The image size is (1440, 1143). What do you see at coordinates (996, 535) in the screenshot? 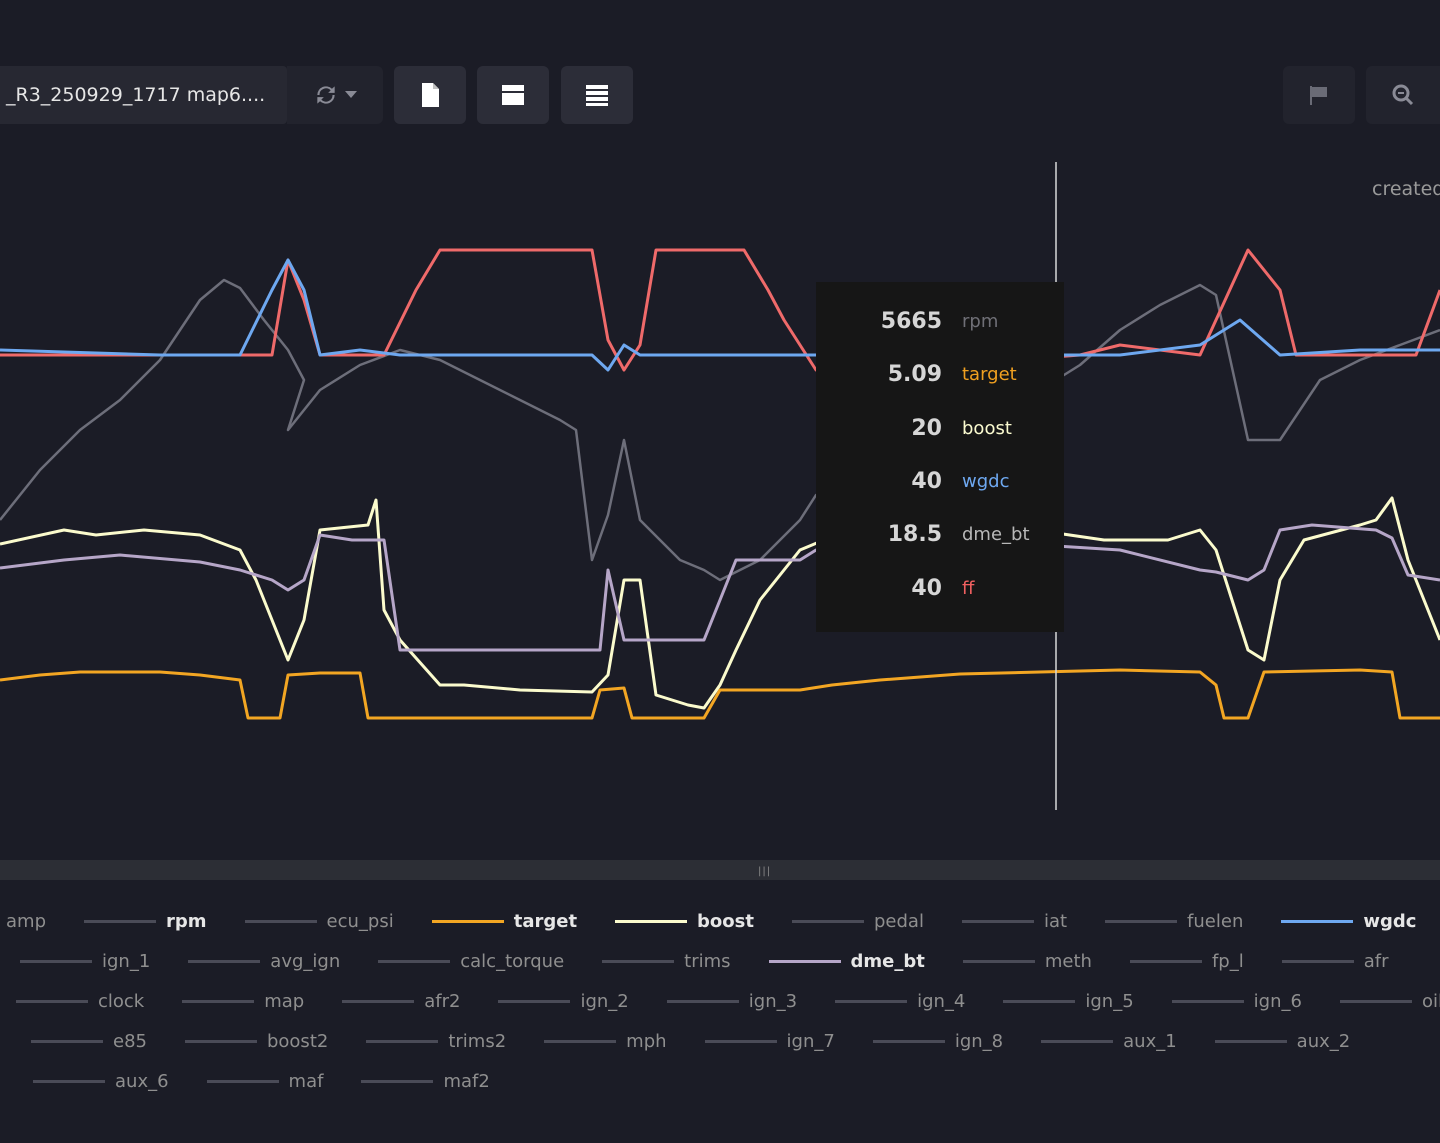
I see `tooltip-series-name: dme_bt` at bounding box center [996, 535].